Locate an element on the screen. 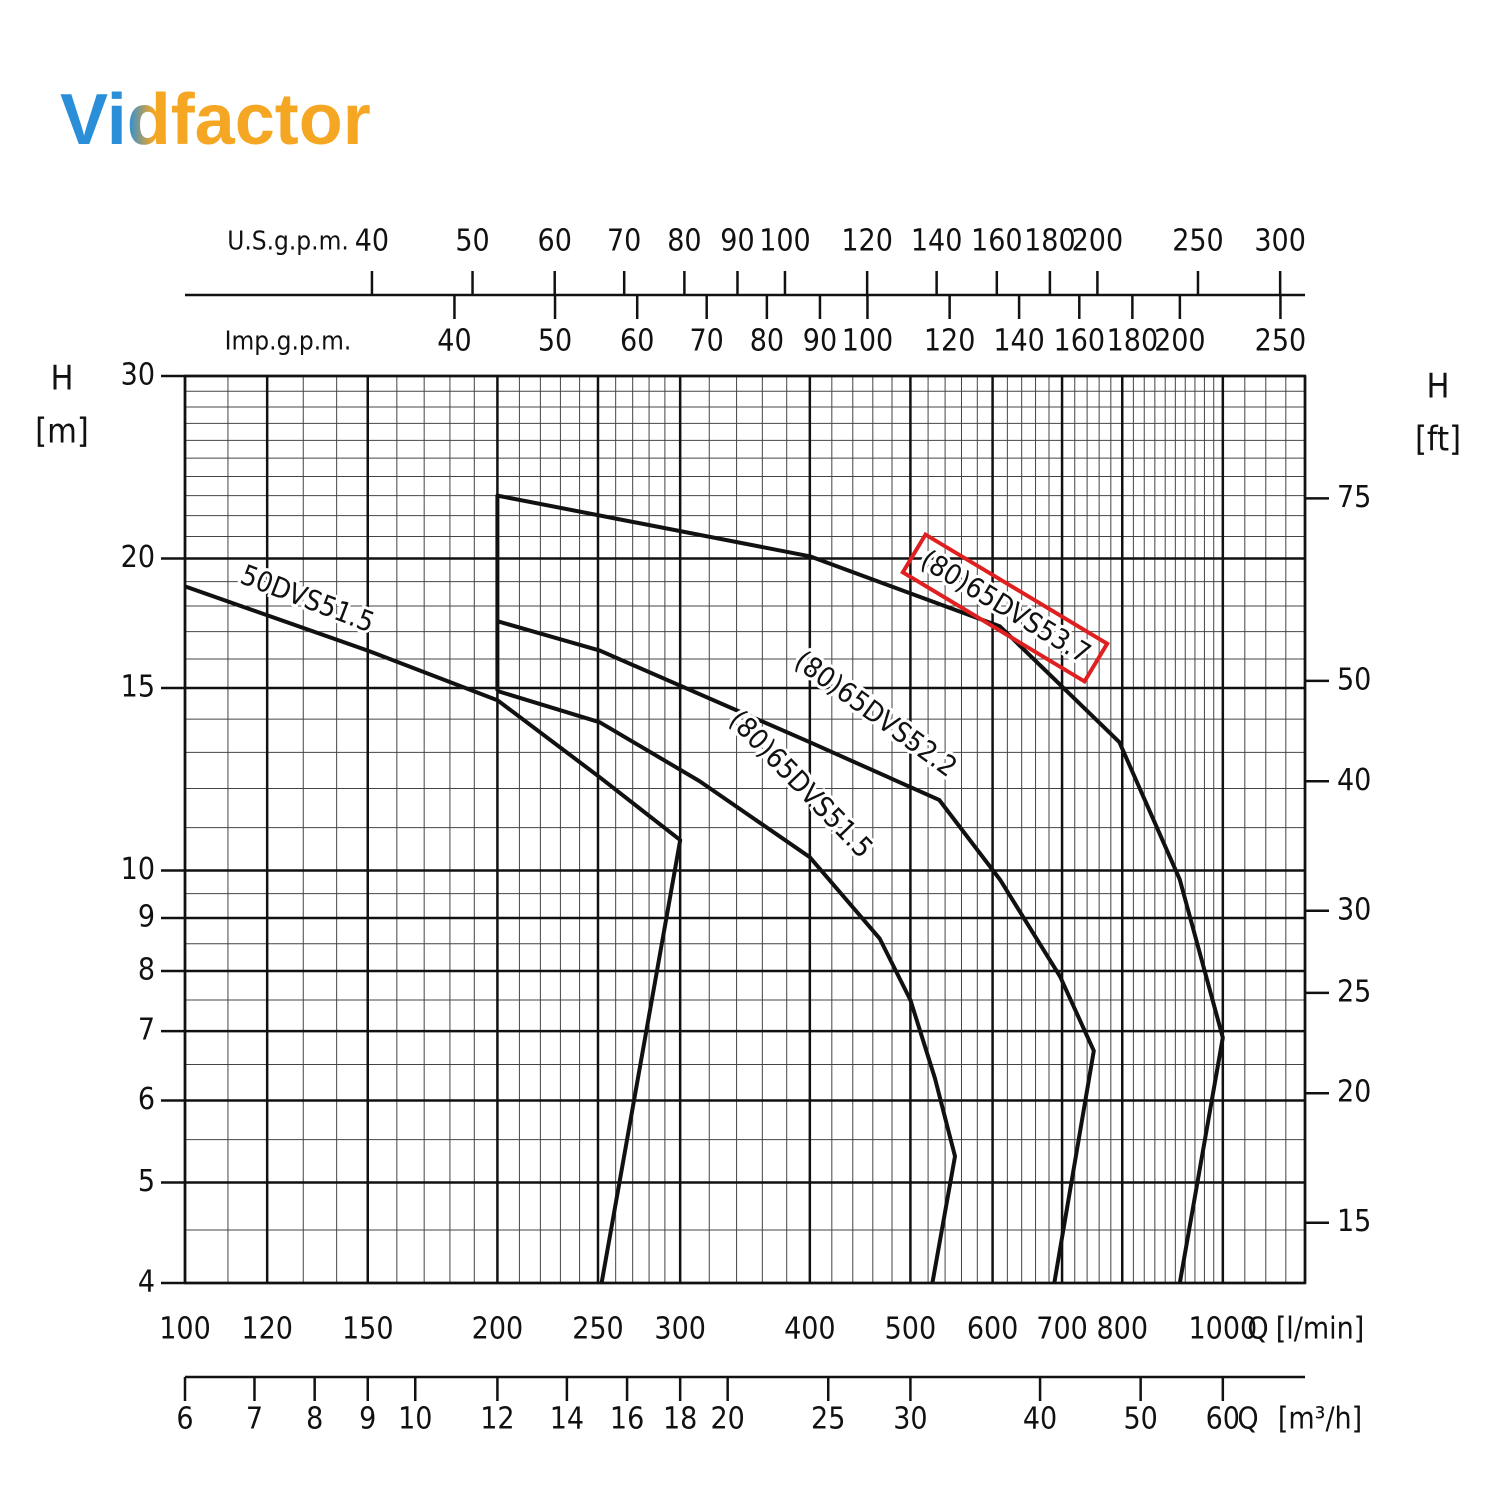  curve-label: (80)65DVS51.5 is located at coordinates (801, 783).